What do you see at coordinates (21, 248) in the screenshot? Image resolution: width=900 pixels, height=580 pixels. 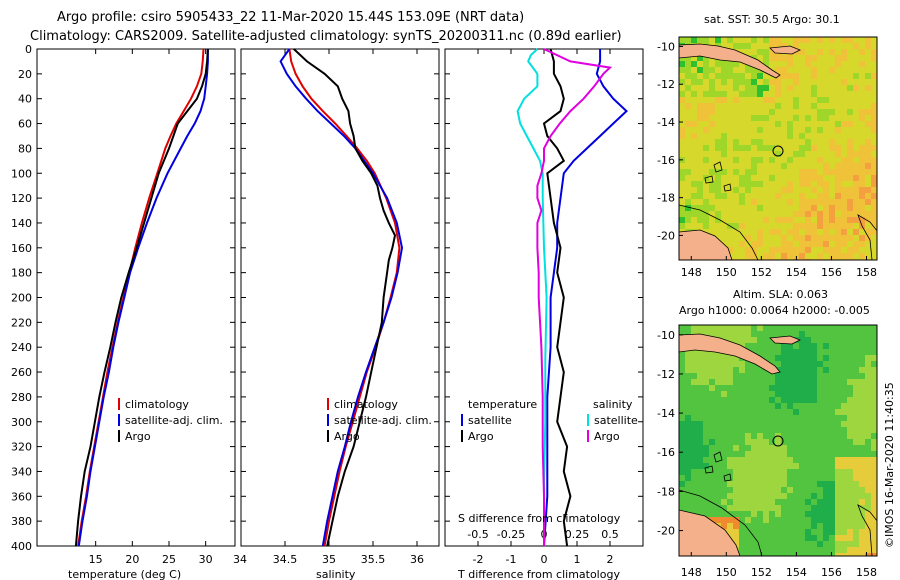 I see `depth-tick-label: 160` at bounding box center [21, 248].